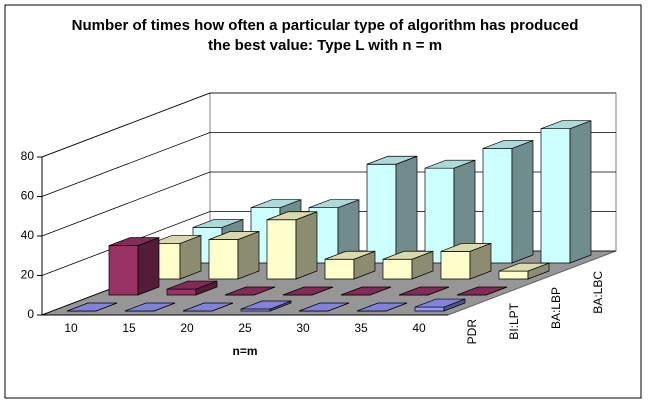 This screenshot has height=405, width=649. Describe the element at coordinates (472, 332) in the screenshot. I see `series-label: PDR` at that location.